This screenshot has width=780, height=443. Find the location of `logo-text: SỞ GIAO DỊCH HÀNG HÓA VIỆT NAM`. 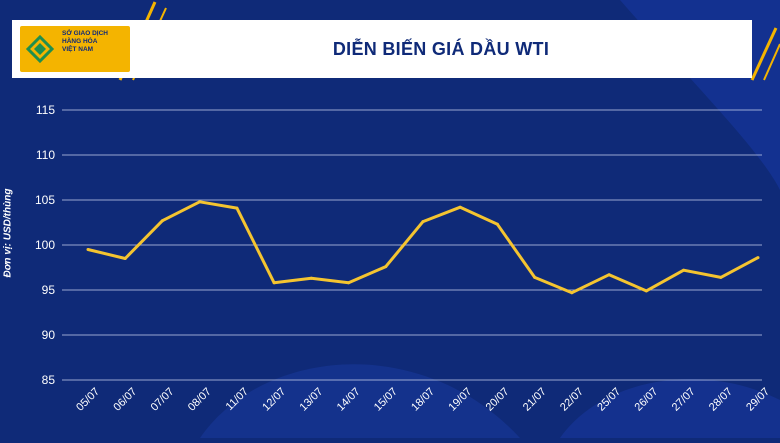

logo-text: SỞ GIAO DỊCH HÀNG HÓA VIỆT NAM is located at coordinates (85, 41).